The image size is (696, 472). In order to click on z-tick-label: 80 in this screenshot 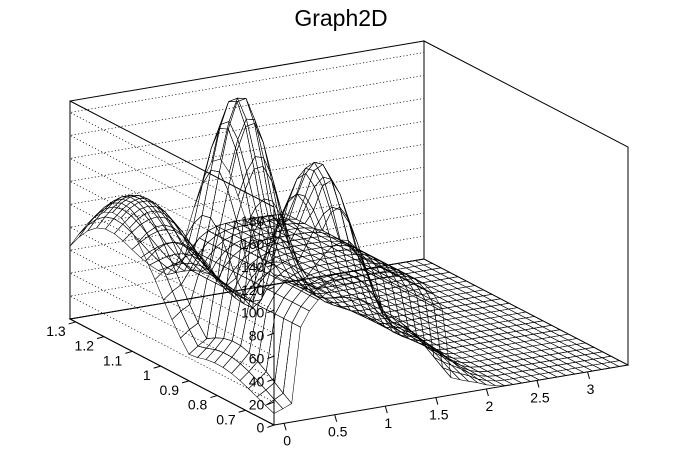, I will do `click(257, 336)`.